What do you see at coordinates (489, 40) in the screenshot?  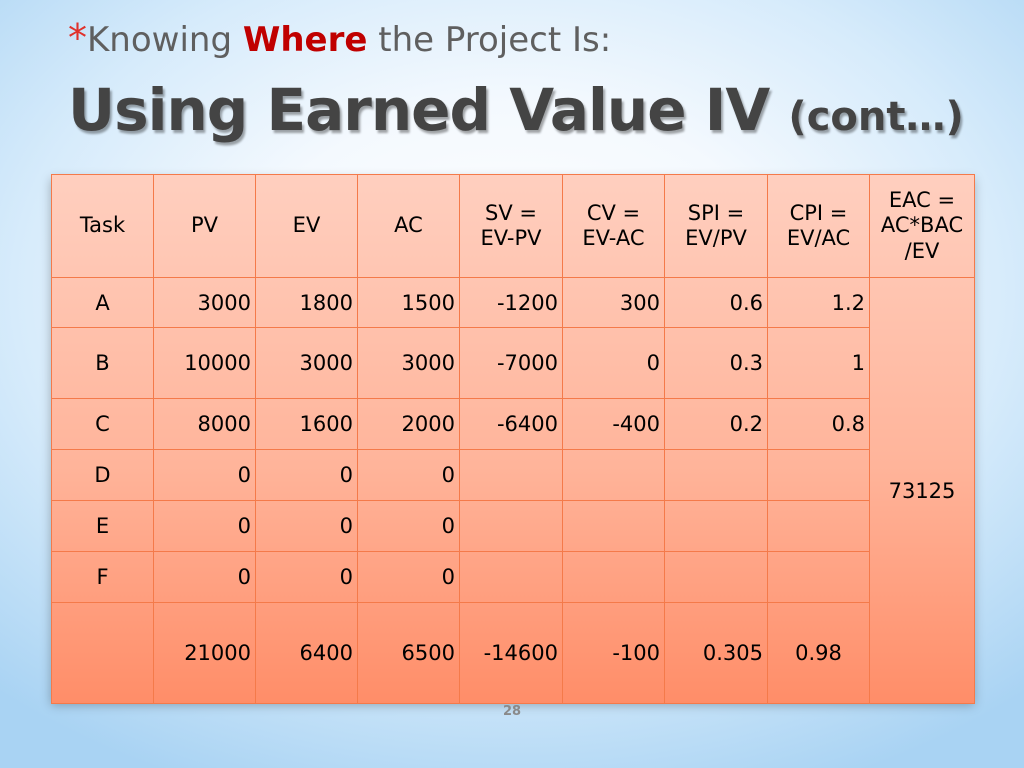 I see `title-line1-post: the Project Is:` at bounding box center [489, 40].